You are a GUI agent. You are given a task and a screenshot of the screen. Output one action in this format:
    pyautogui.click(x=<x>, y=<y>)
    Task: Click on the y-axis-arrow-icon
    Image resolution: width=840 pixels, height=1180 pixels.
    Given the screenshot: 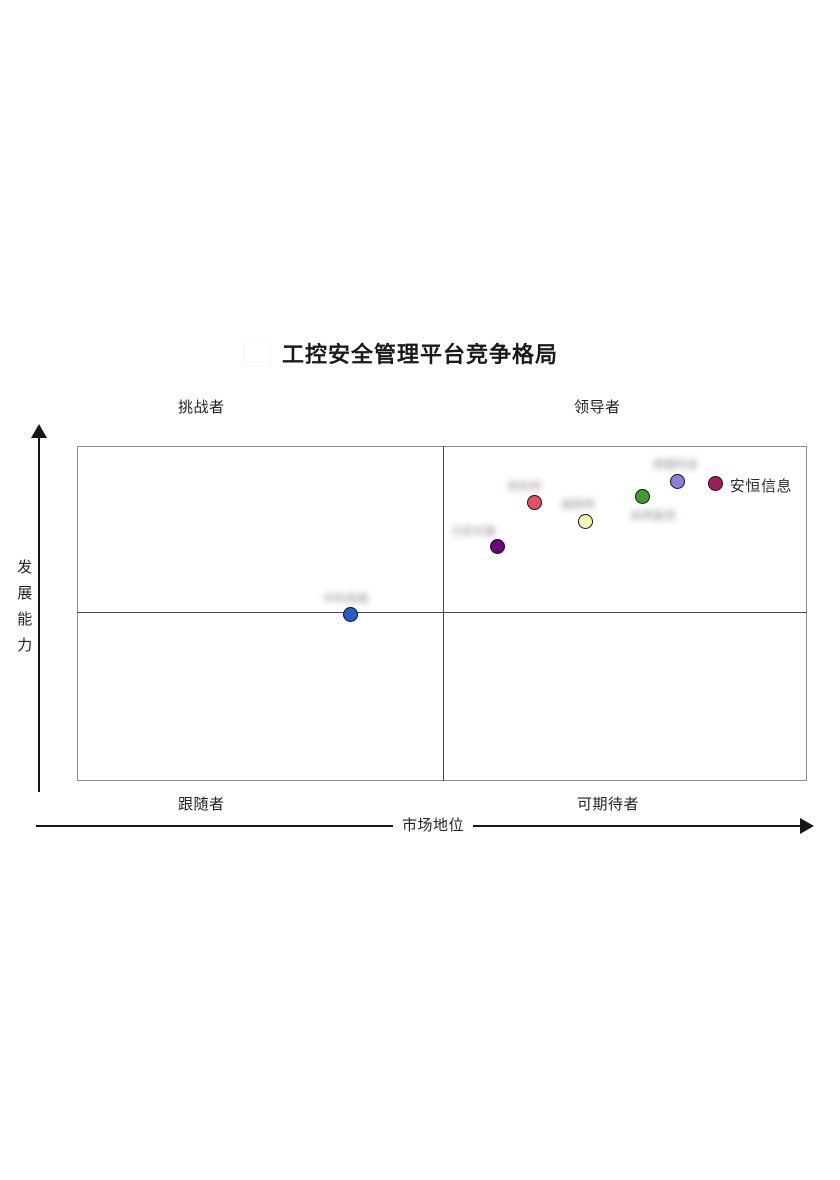 What is the action you would take?
    pyautogui.click(x=39, y=431)
    